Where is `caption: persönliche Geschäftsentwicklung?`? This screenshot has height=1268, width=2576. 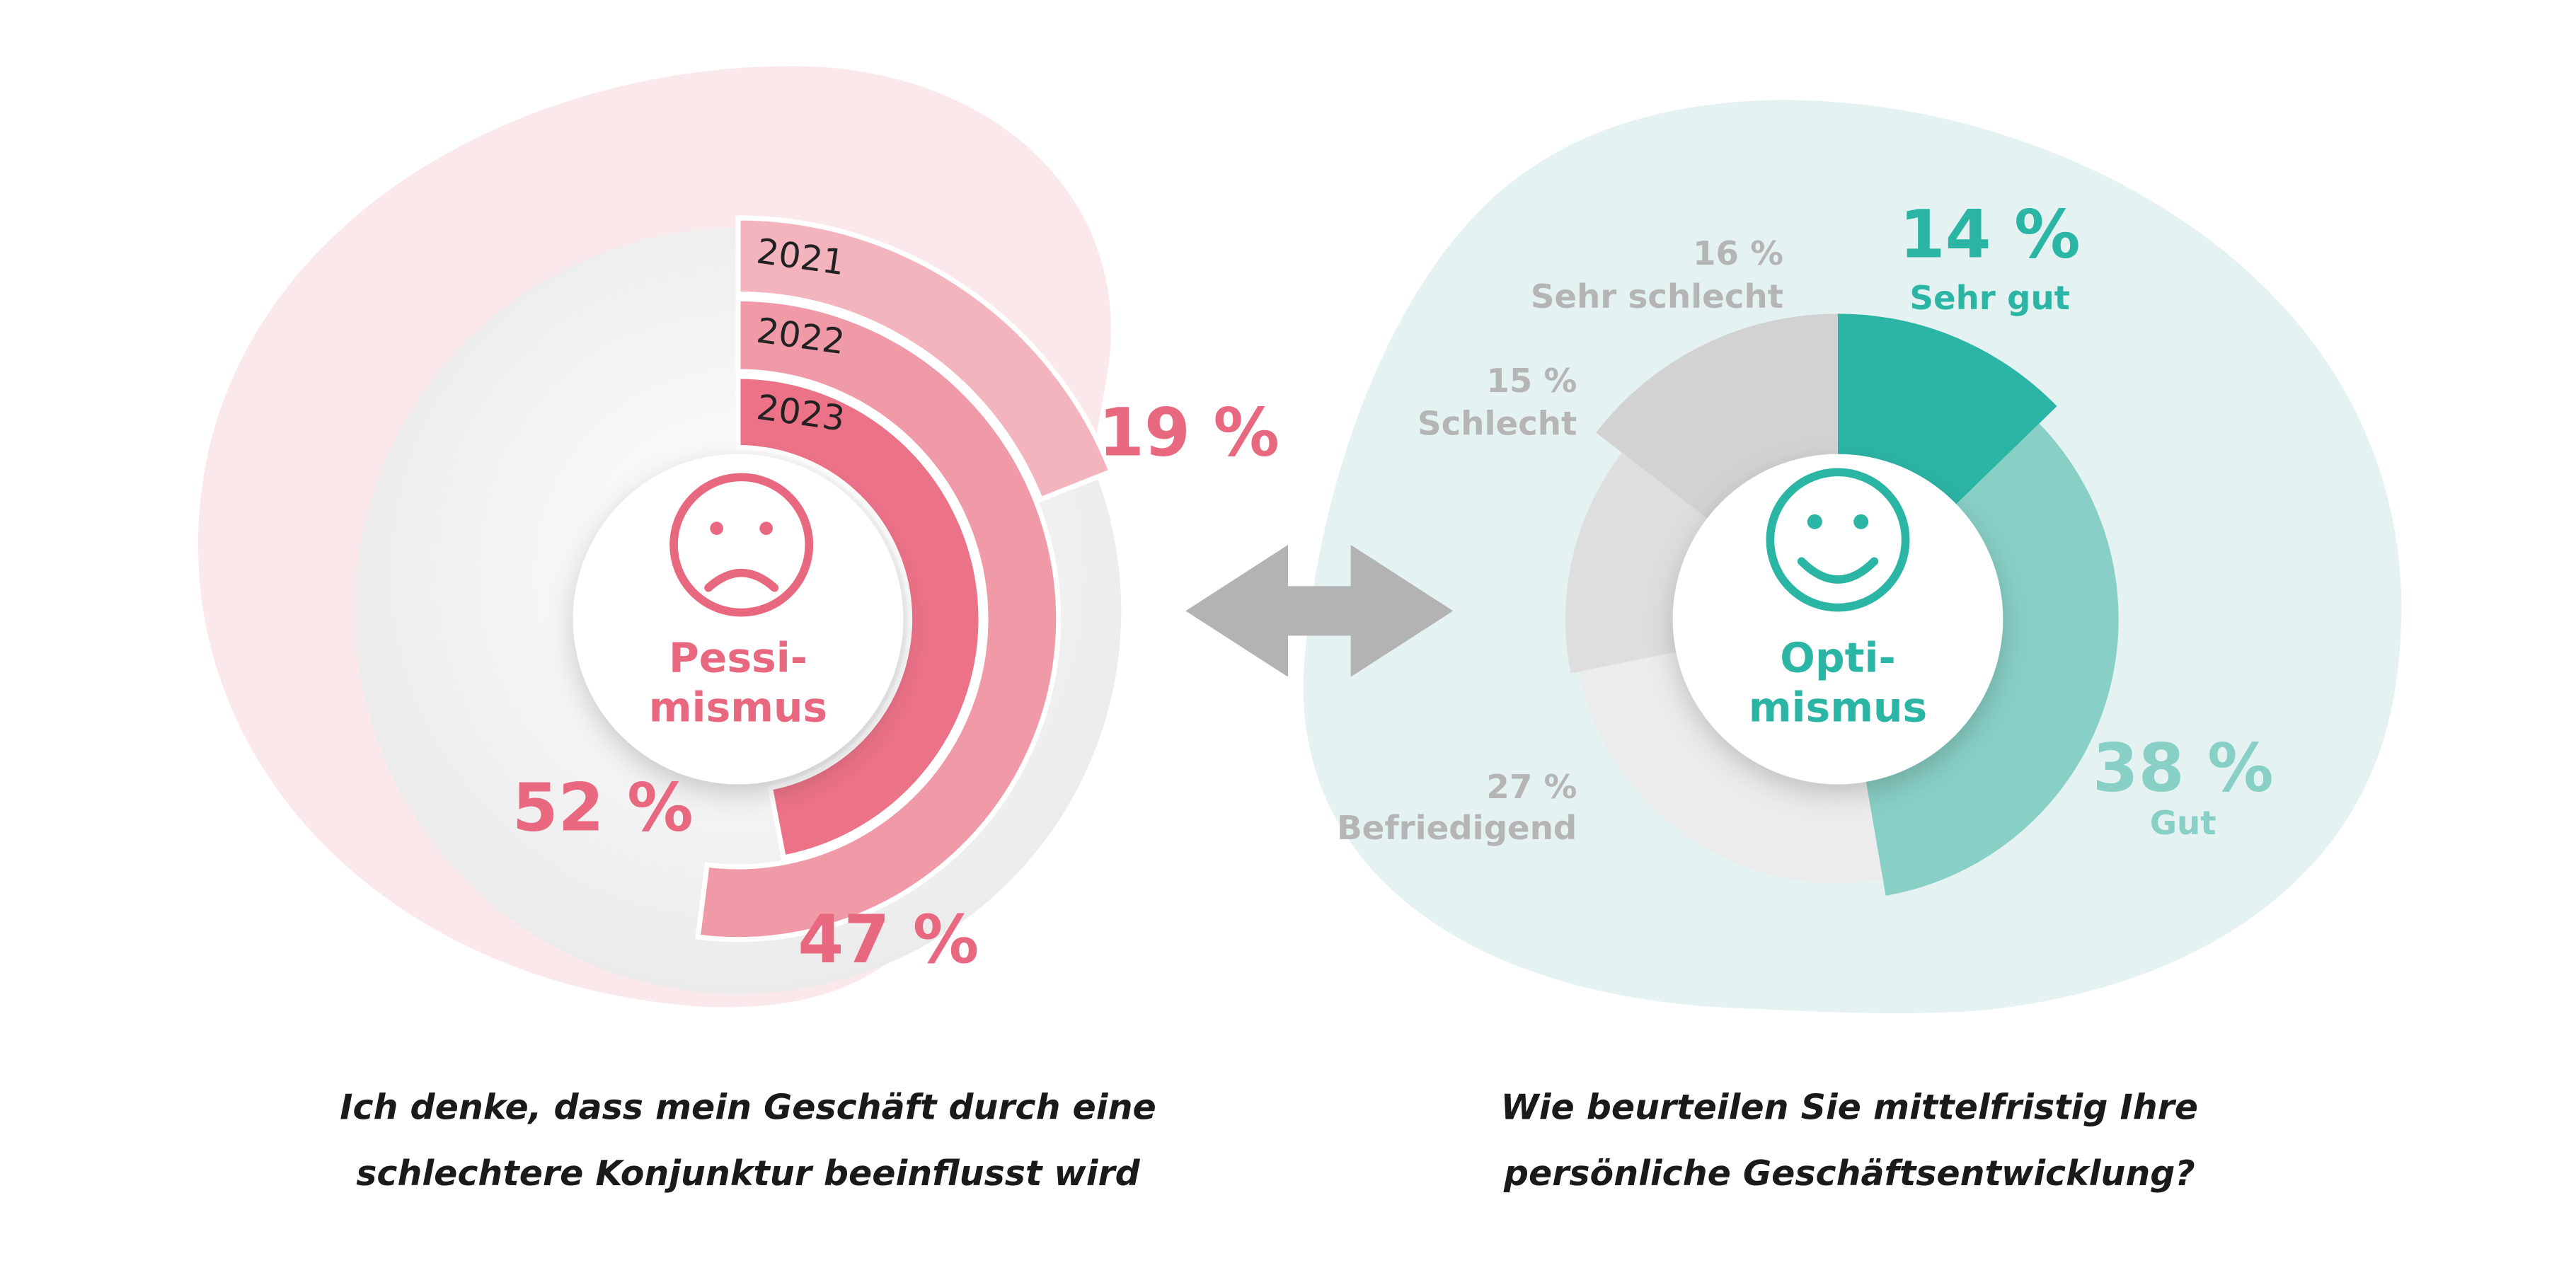
caption: persönliche Geschäftsentwicklung? is located at coordinates (1849, 1173).